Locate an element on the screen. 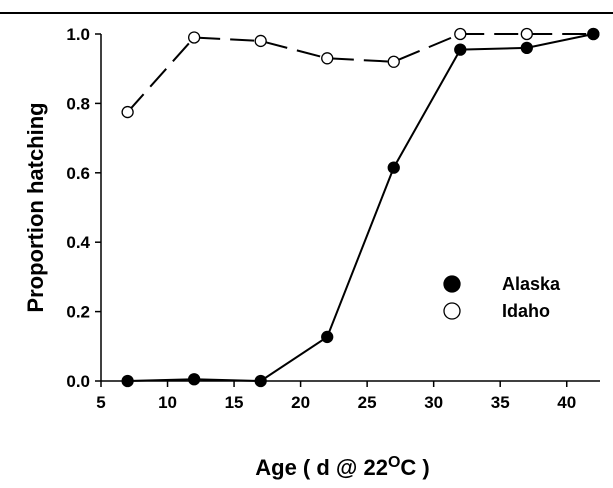 The width and height of the screenshot is (613, 488). y-tick-label: 0.0 is located at coordinates (78, 381).